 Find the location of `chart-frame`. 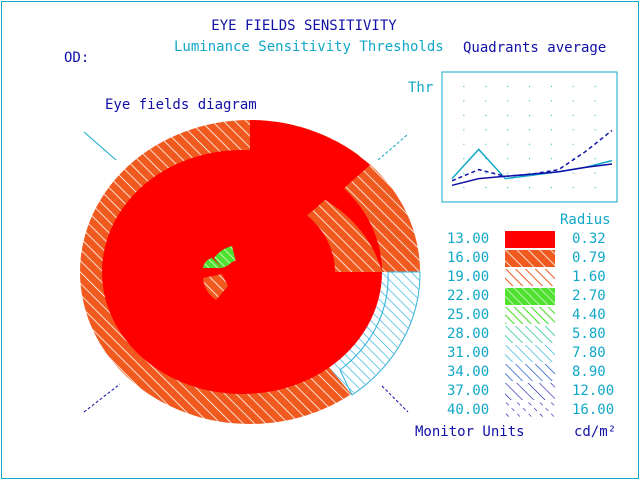

chart-frame is located at coordinates (529, 137).